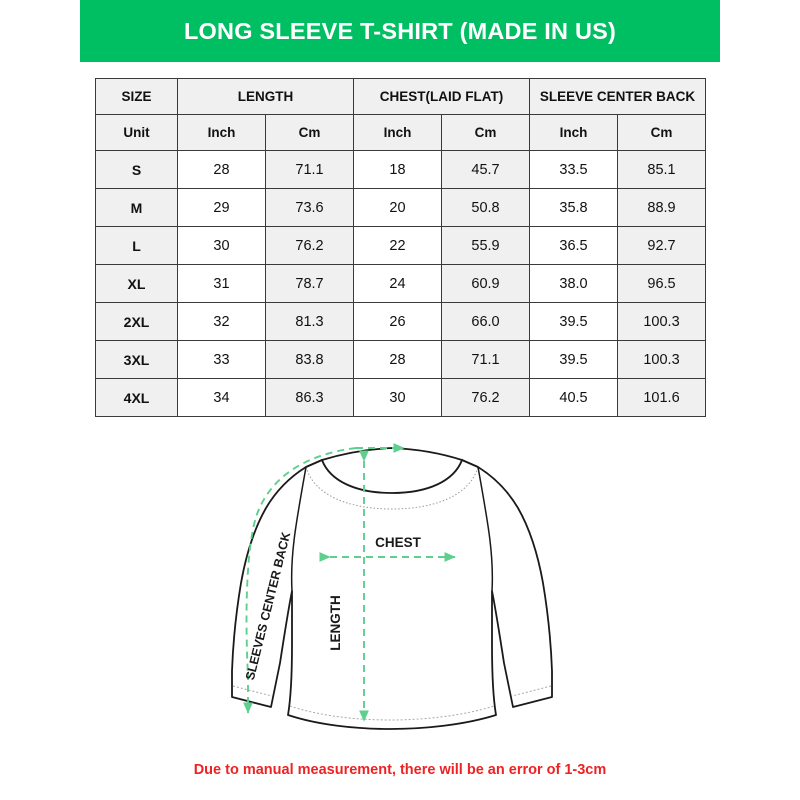  Describe the element at coordinates (309, 359) in the screenshot. I see `cell-length-cm: 83.8` at that location.